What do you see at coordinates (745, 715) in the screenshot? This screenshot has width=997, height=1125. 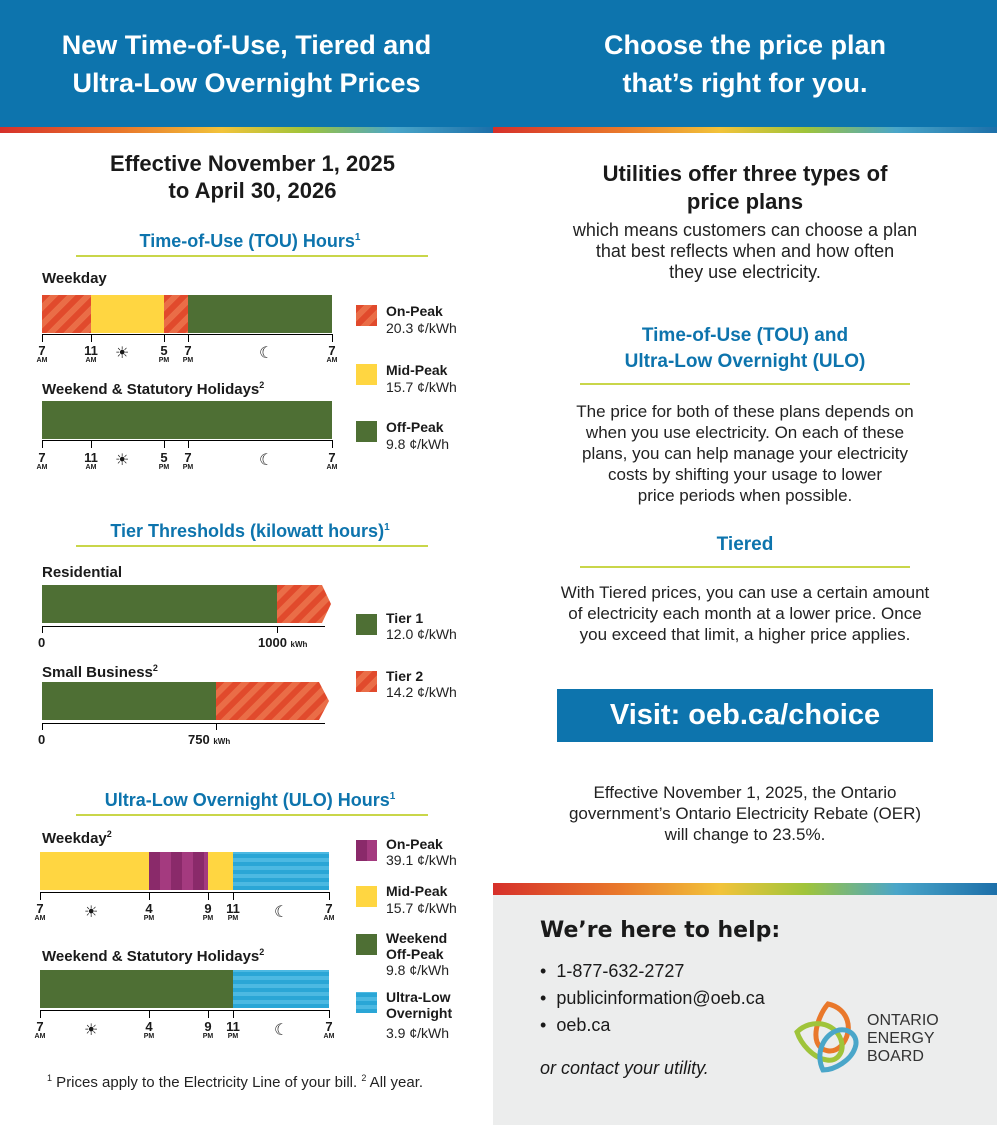 I see `visit-oeb-link: Visit: oeb.ca/choice` at bounding box center [745, 715].